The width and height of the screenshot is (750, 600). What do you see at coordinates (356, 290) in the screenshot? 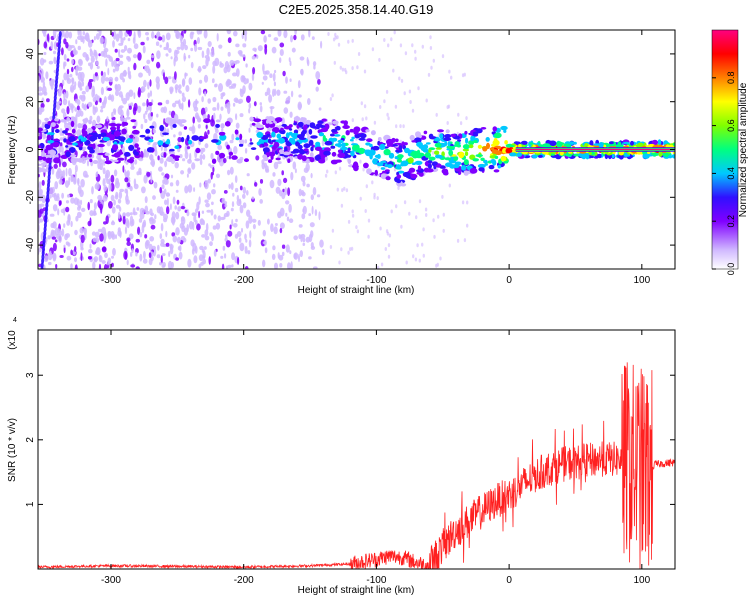
I see `spectrogram-xlabel: Height of straight line (km)` at bounding box center [356, 290].